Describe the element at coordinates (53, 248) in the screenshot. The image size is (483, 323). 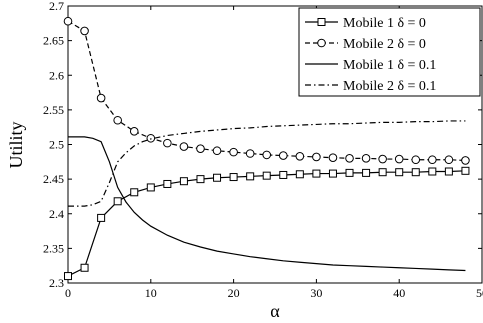
I see `y-tick-label: 2.35` at that location.